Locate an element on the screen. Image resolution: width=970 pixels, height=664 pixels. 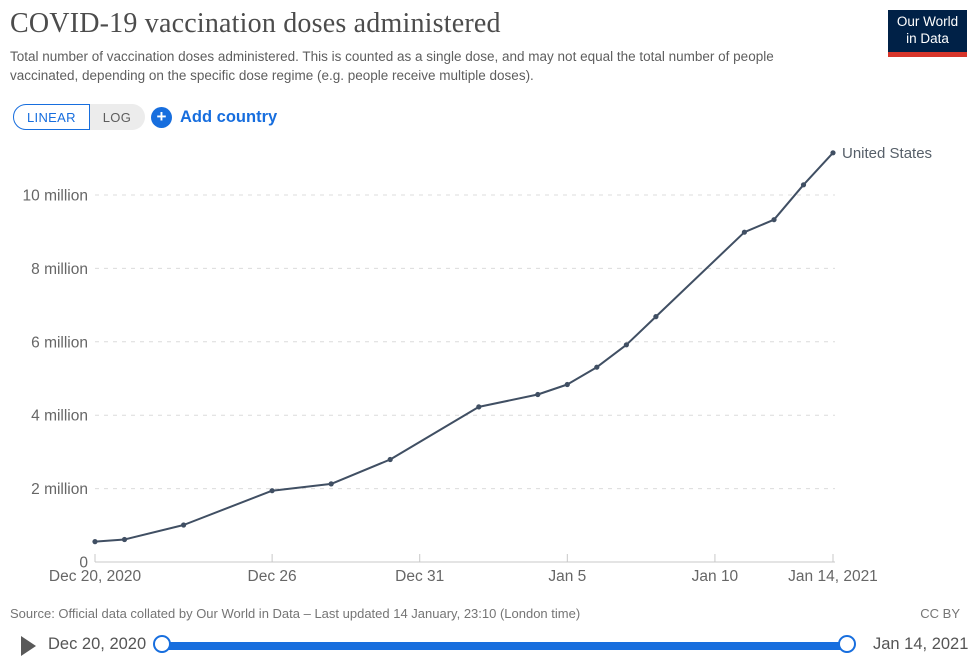
owid-logo-line1: Our World is located at coordinates (927, 22).